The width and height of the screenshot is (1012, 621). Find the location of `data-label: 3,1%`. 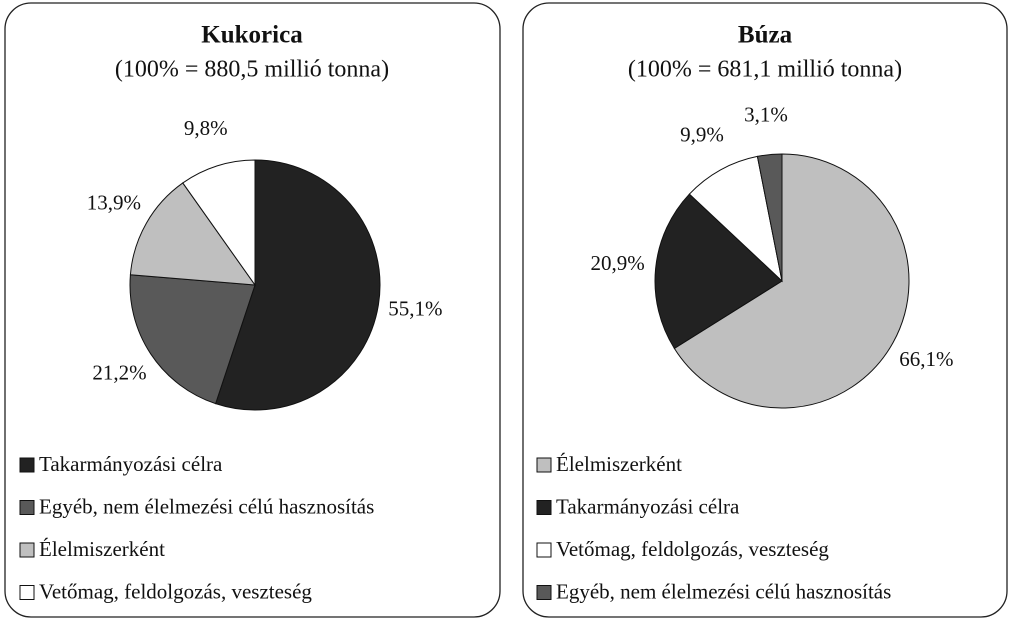

data-label: 3,1% is located at coordinates (766, 114).